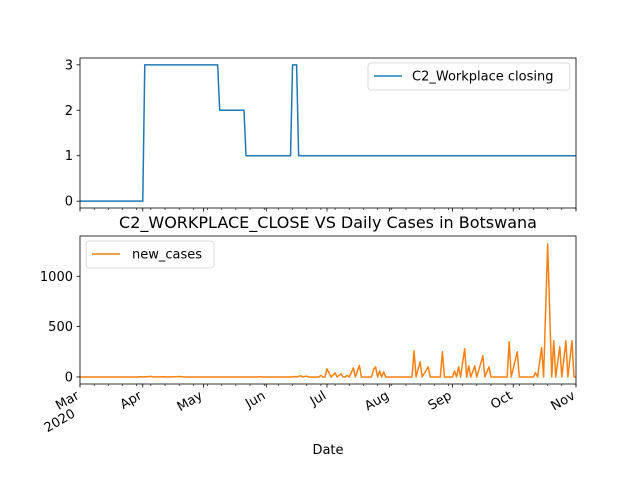 Image resolution: width=640 pixels, height=484 pixels. What do you see at coordinates (482, 77) in the screenshot?
I see `top-legend-label: C2_Workplace closing` at bounding box center [482, 77].